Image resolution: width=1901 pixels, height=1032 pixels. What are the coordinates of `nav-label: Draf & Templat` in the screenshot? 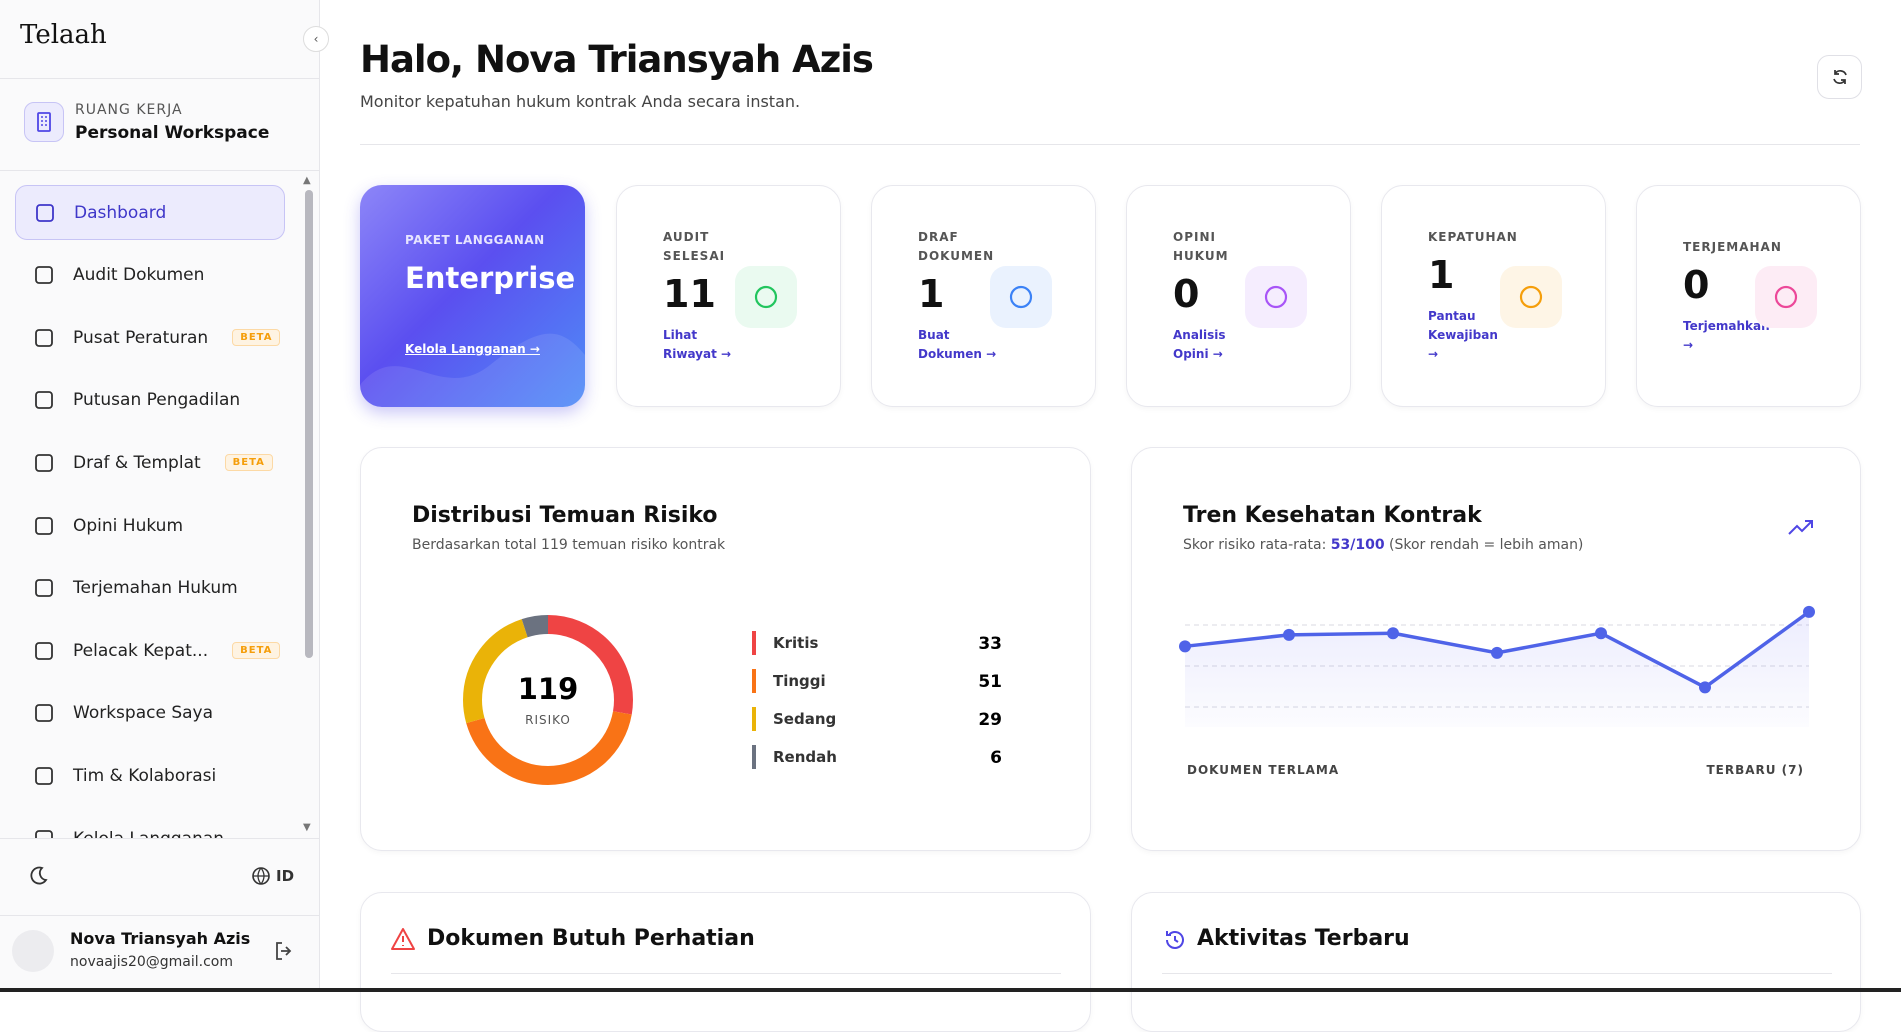 It's located at (137, 462).